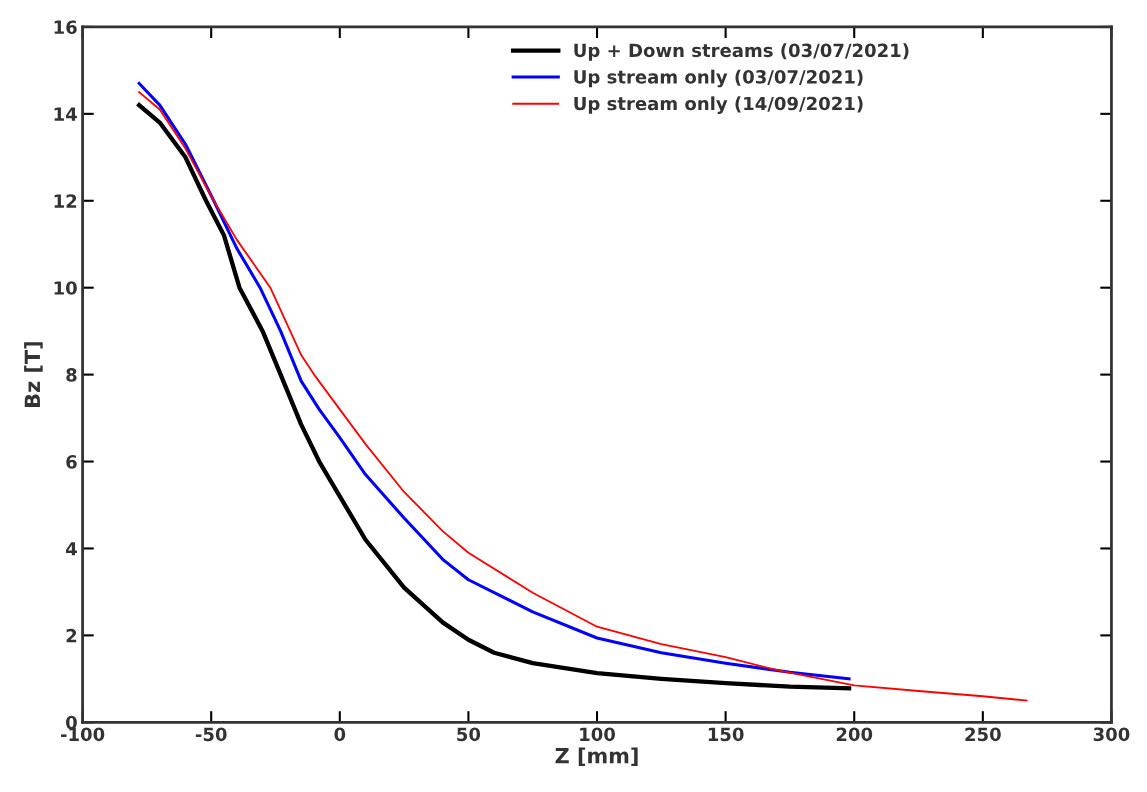 This screenshot has width=1147, height=792. What do you see at coordinates (33, 374) in the screenshot?
I see `y-axis-title: Bz [T]` at bounding box center [33, 374].